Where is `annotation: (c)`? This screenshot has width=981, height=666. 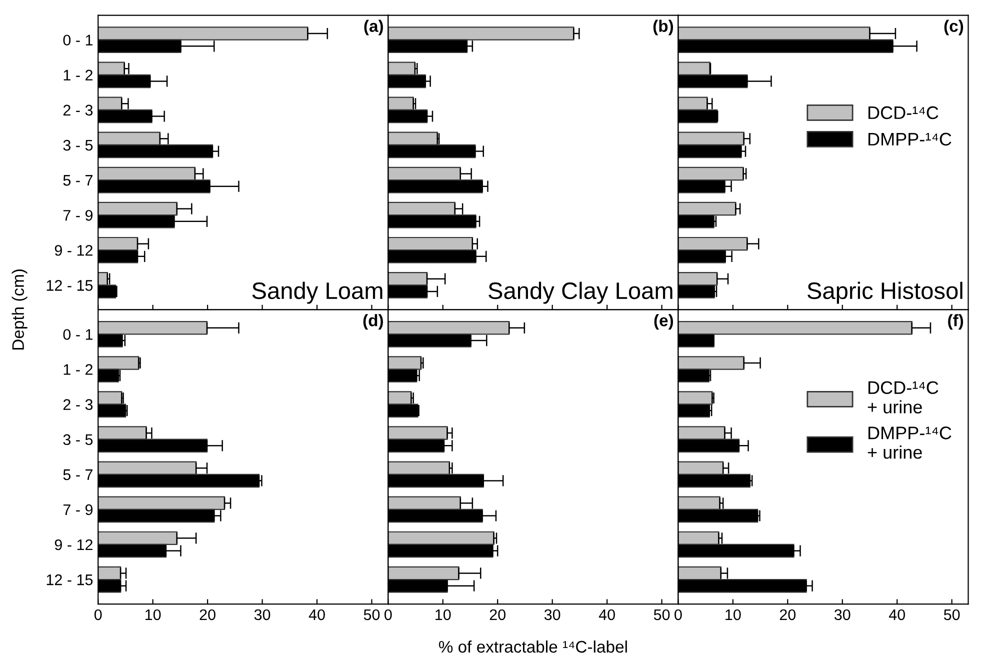 annotation: (c) is located at coordinates (954, 28).